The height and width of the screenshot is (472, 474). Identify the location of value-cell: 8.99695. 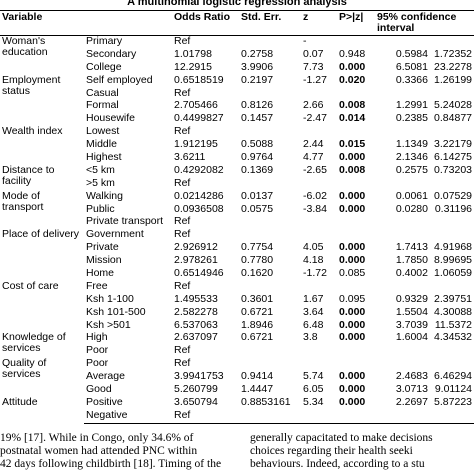
(453, 260).